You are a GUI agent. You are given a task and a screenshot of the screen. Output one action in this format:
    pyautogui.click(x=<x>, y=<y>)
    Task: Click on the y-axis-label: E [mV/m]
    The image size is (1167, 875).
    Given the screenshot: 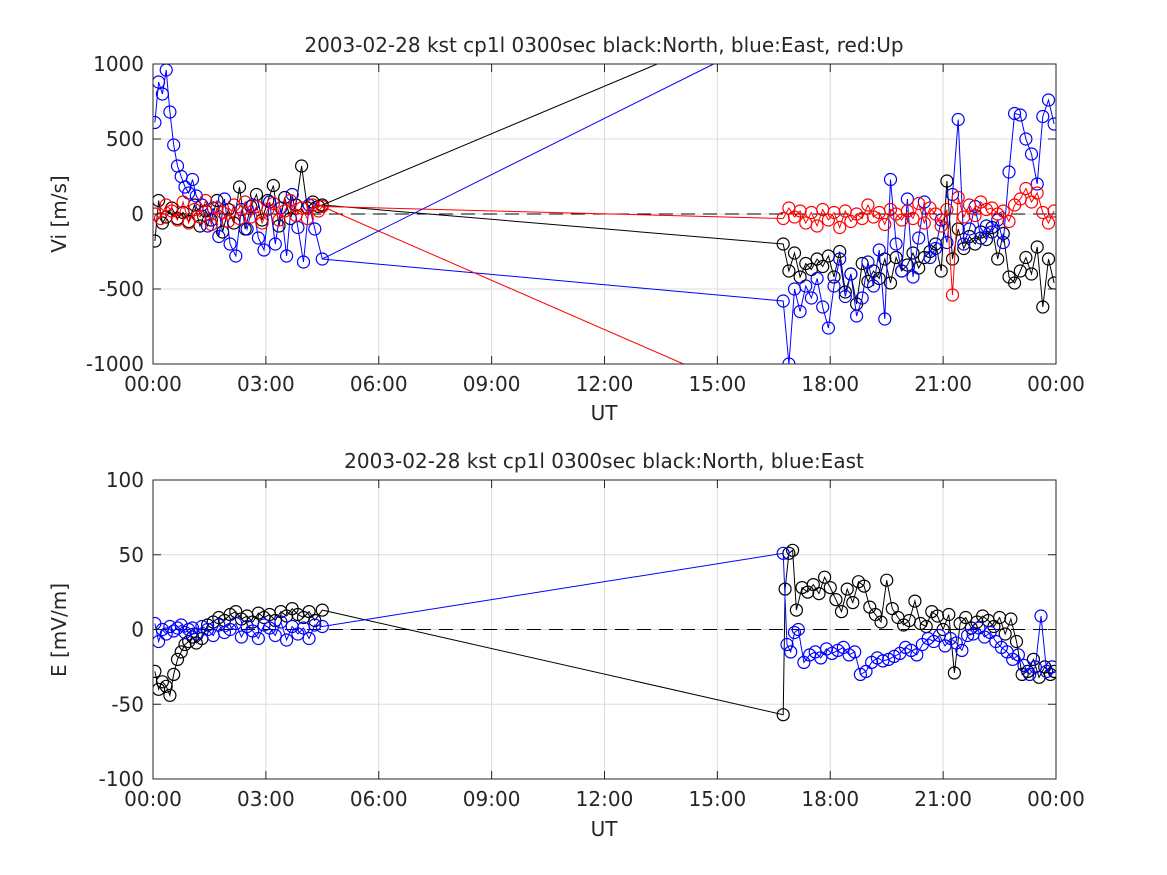 What is the action you would take?
    pyautogui.click(x=59, y=630)
    